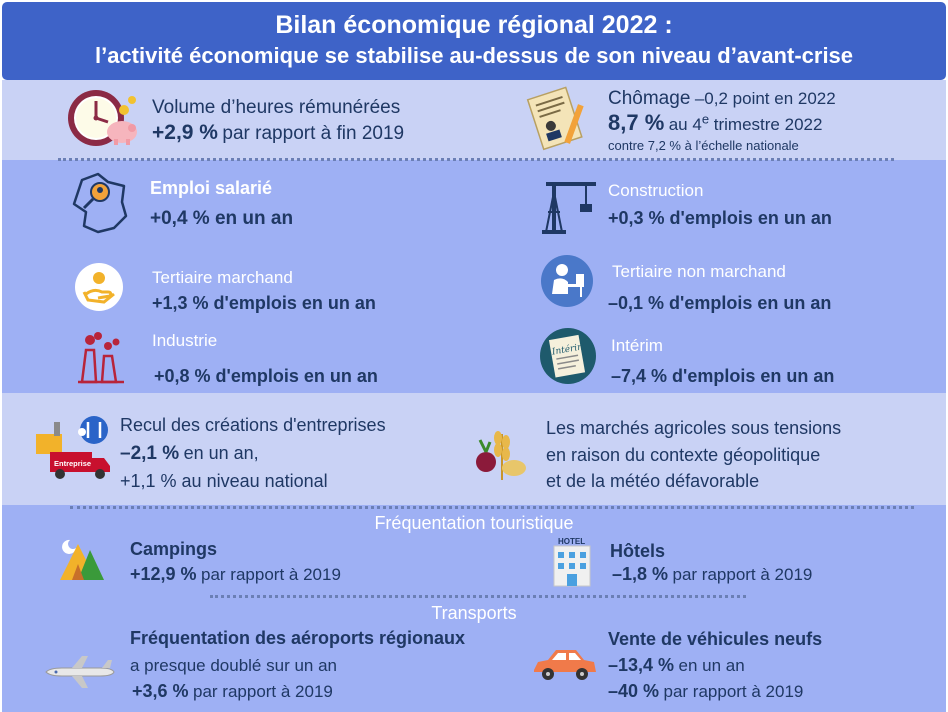 The height and width of the screenshot is (712, 948). I want to click on aeroports-label: Fréquentation des aéroports régionaux, so click(298, 638).